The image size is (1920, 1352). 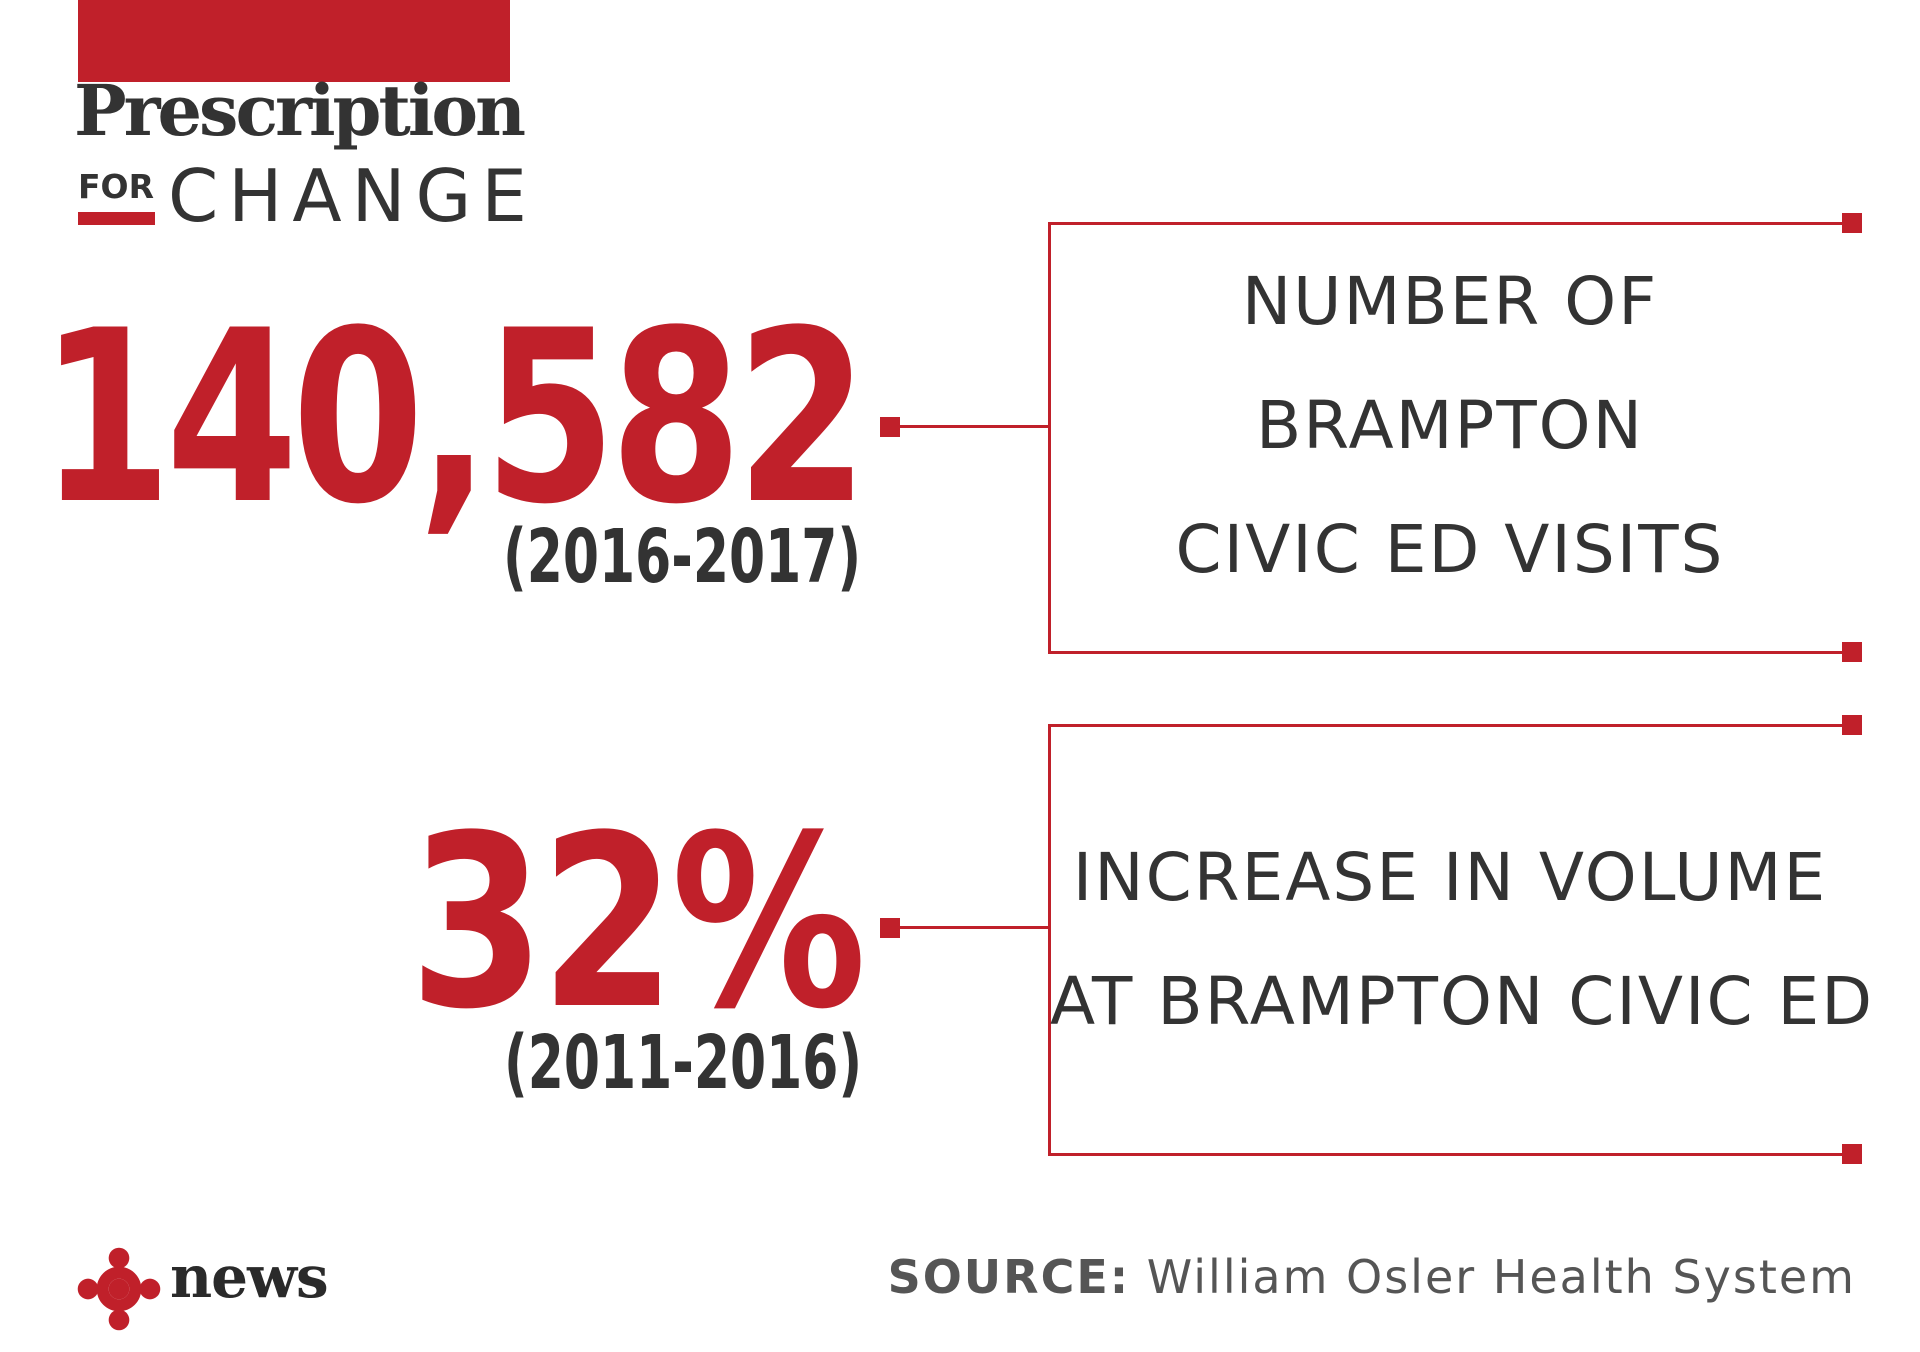 I want to click on source-label: SOURCE:, so click(x=1009, y=1277).